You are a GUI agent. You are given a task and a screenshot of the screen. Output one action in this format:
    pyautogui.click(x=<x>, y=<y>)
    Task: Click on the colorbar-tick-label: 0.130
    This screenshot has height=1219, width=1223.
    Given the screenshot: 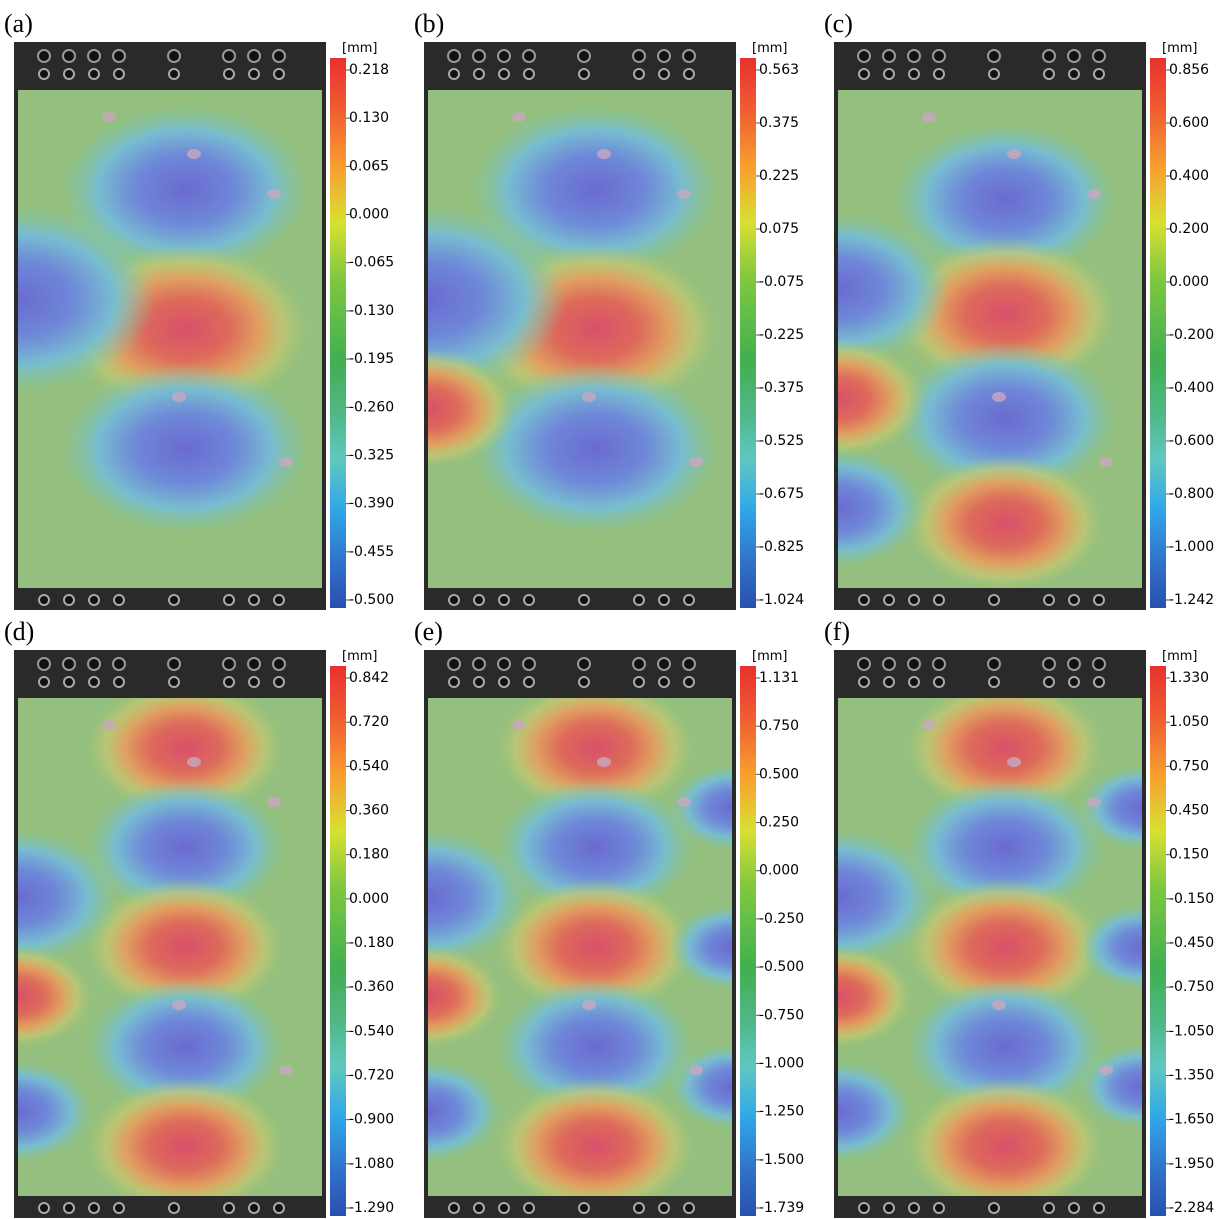 What is the action you would take?
    pyautogui.click(x=369, y=118)
    